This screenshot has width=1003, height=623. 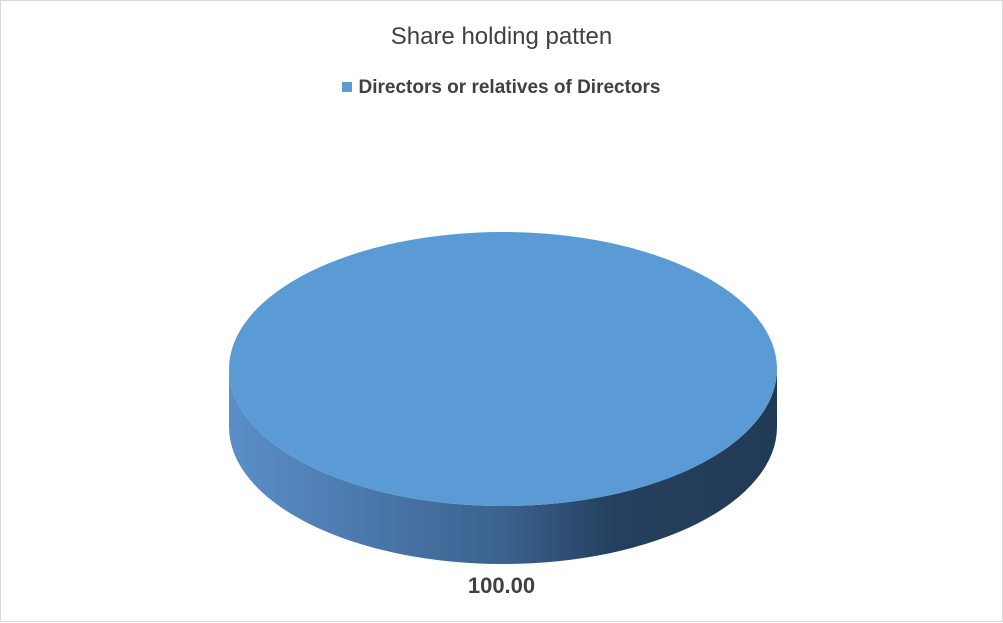 I want to click on legend-swatch, so click(x=347, y=87).